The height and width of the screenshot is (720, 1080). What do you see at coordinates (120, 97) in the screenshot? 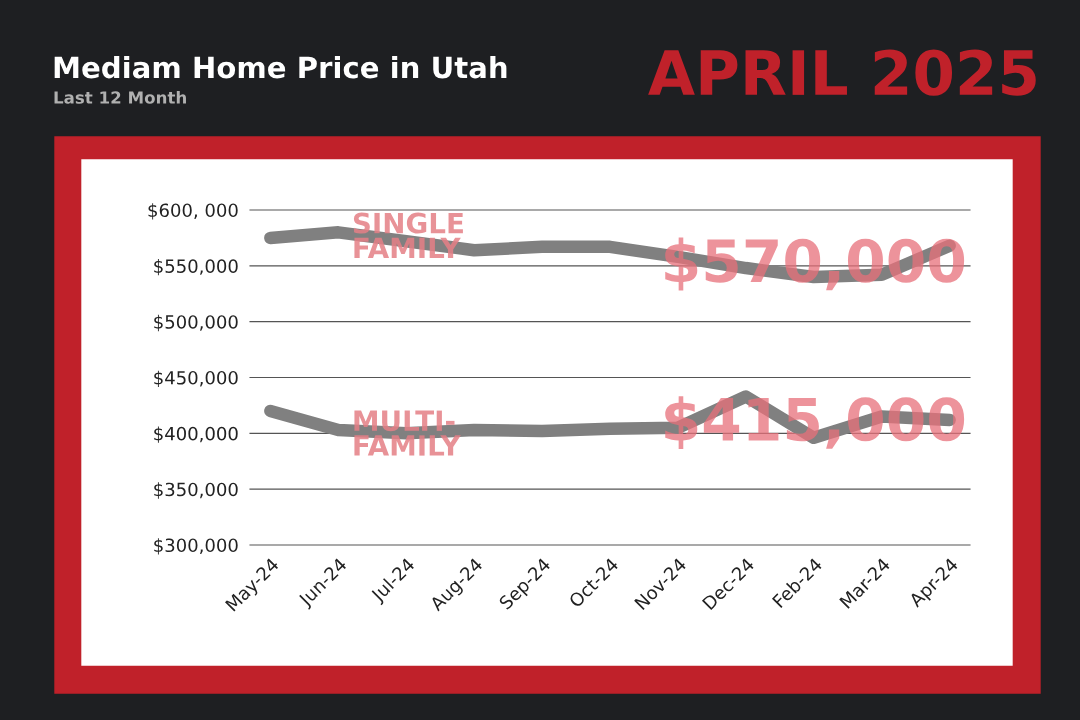
I see `chart-subtitle: Last 12 Month` at bounding box center [120, 97].